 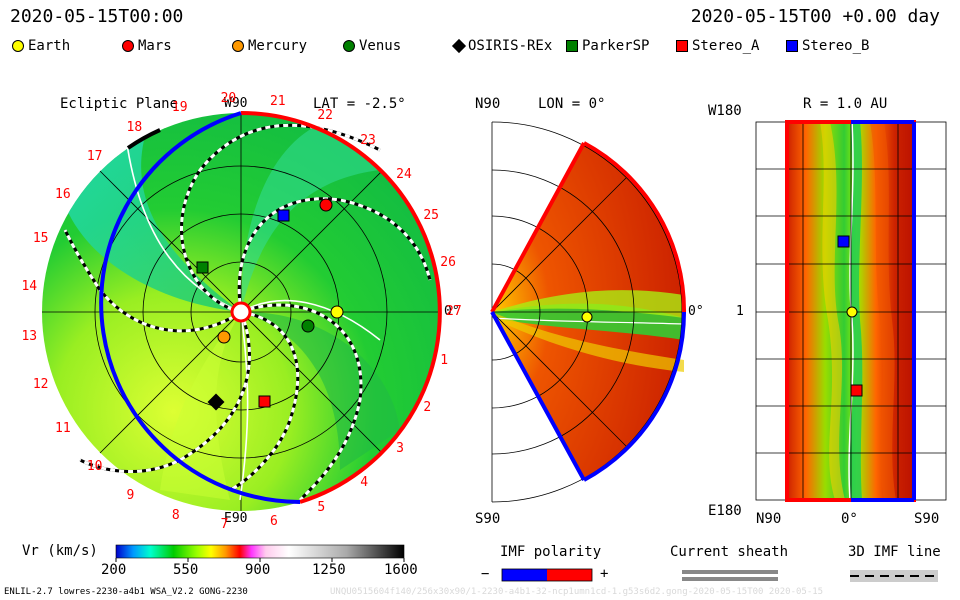 I want to click on carrington-tick-label: 4, so click(x=364, y=482).